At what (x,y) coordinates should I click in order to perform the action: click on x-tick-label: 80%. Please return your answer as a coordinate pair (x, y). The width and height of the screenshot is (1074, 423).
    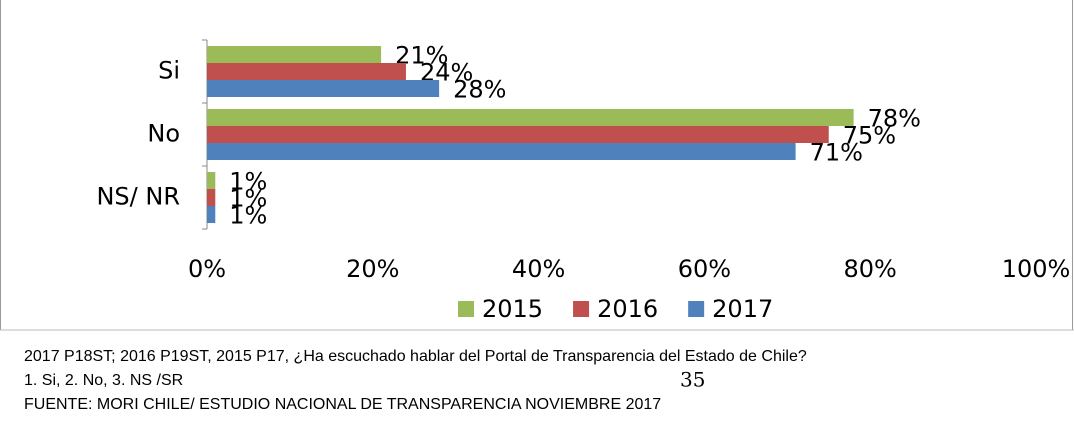
    Looking at the image, I should click on (870, 269).